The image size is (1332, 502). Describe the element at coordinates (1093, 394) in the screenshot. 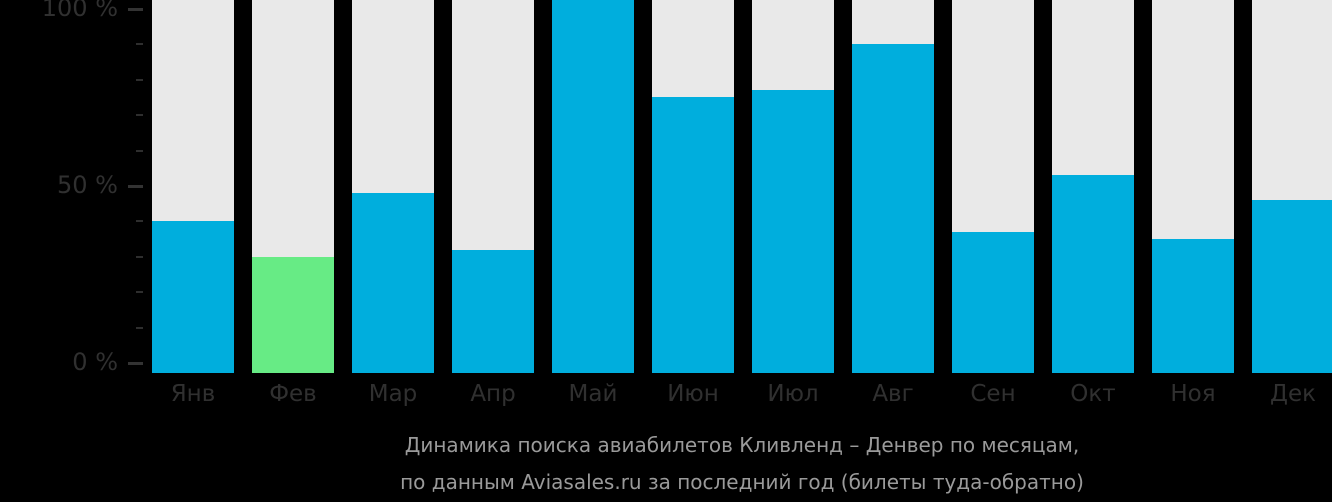

I see `month-label: Окт` at that location.